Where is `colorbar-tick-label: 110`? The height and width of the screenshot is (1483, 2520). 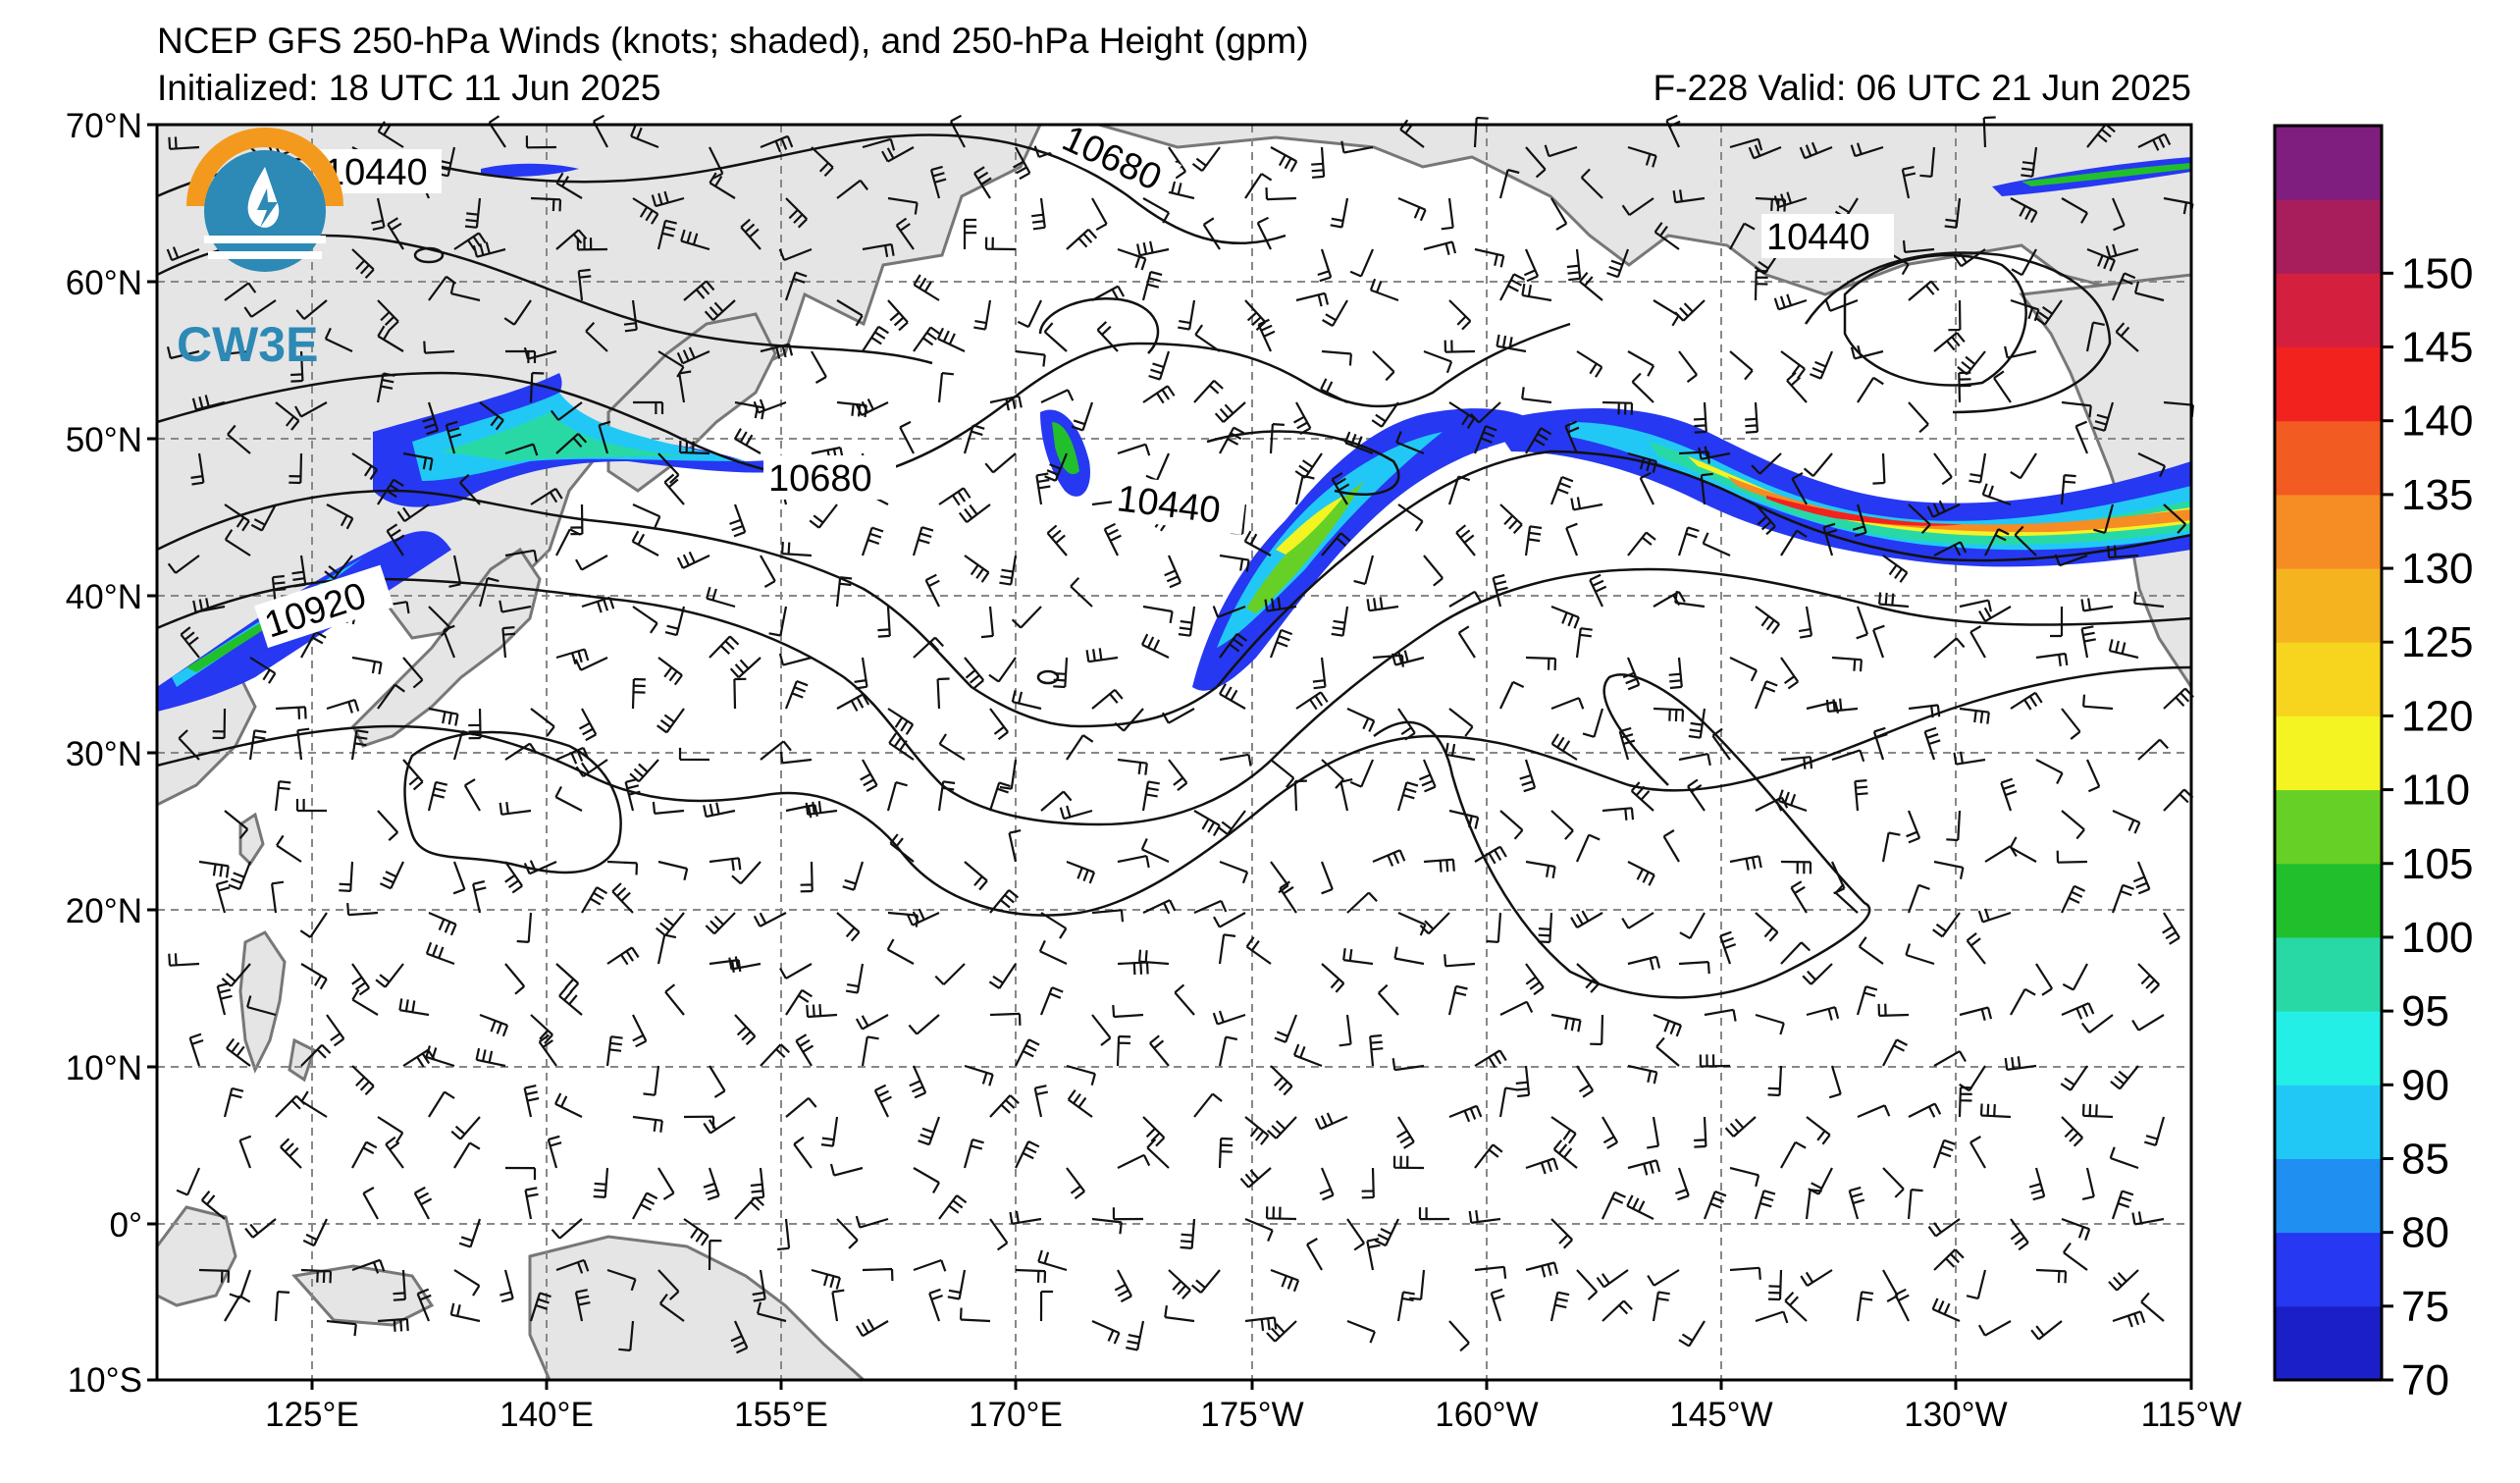 colorbar-tick-label: 110 is located at coordinates (2435, 791).